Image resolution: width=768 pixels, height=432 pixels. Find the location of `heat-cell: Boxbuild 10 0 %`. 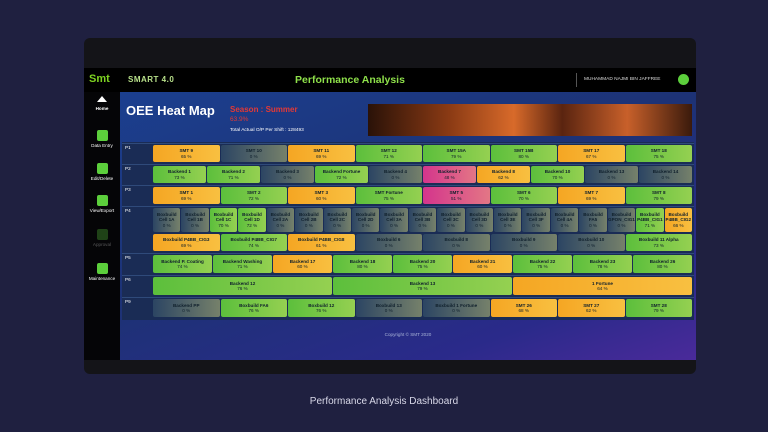

heat-cell: Boxbuild 10 0 % is located at coordinates (591, 242).